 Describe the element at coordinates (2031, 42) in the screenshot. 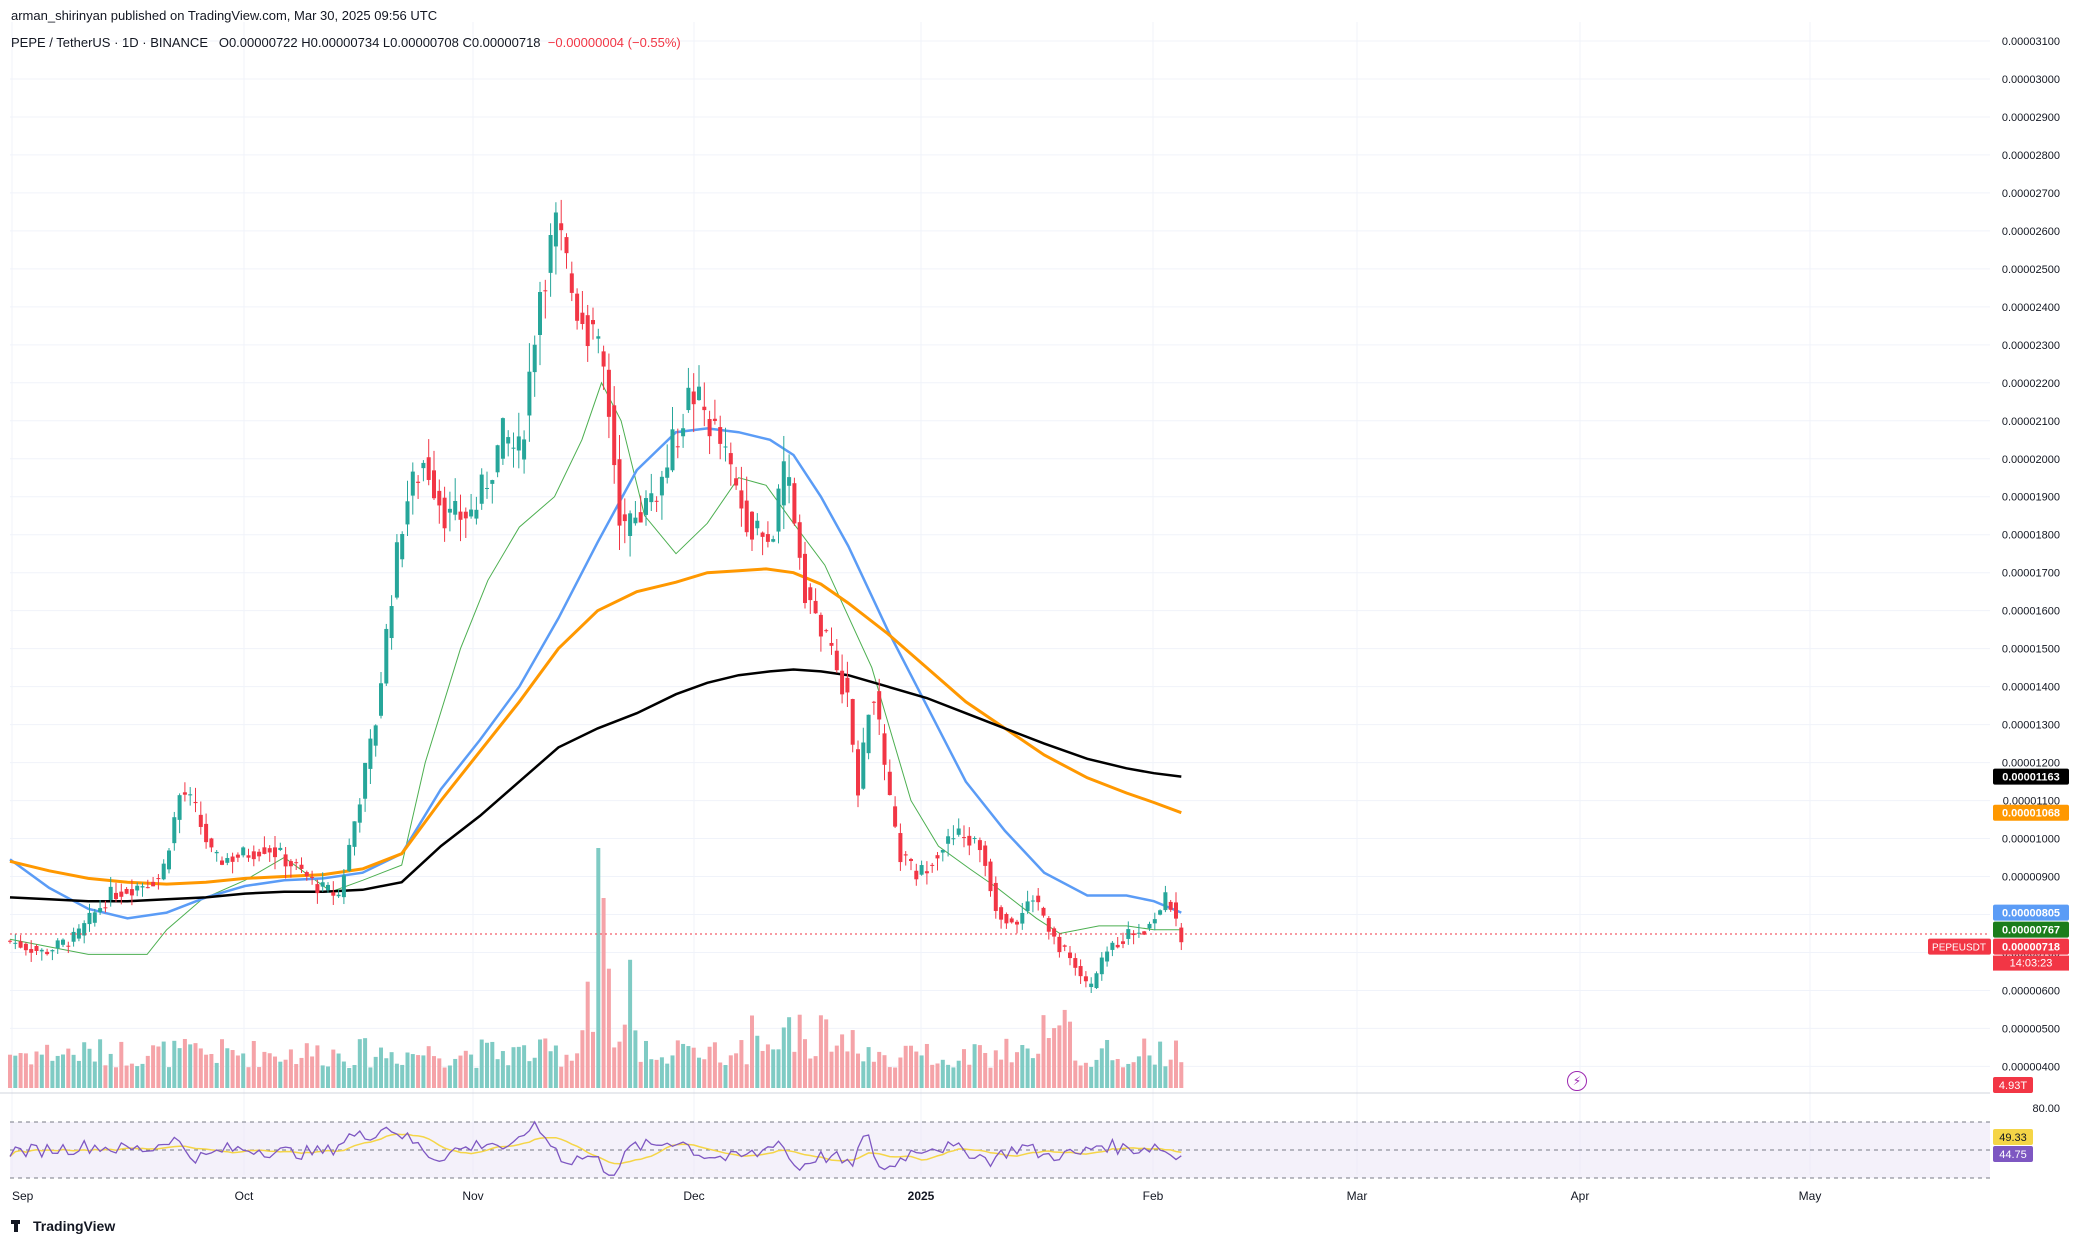

I see `y-tick-label: 0.00003100` at that location.